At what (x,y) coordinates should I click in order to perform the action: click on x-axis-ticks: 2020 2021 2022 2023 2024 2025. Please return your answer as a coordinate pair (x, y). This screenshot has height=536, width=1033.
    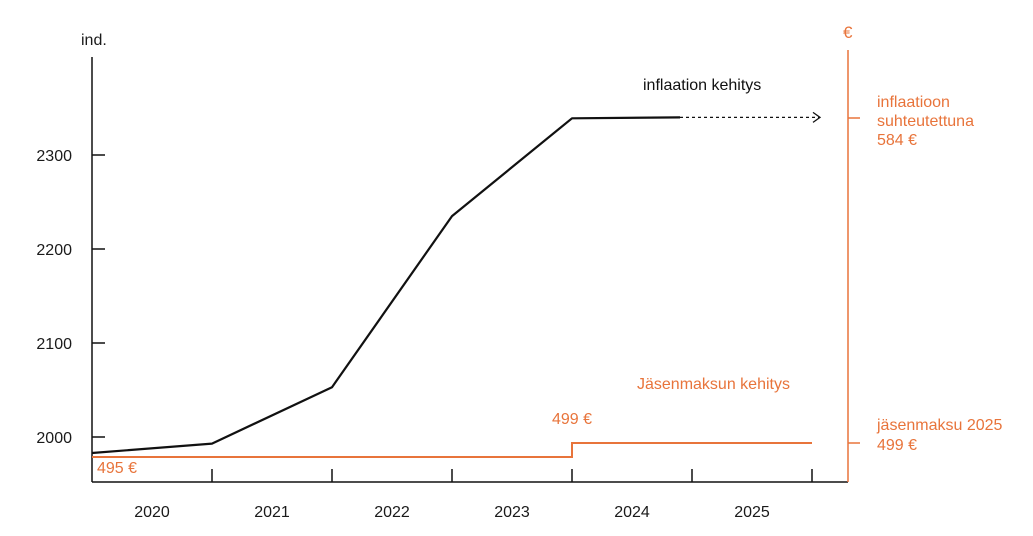
    Looking at the image, I should click on (473, 495).